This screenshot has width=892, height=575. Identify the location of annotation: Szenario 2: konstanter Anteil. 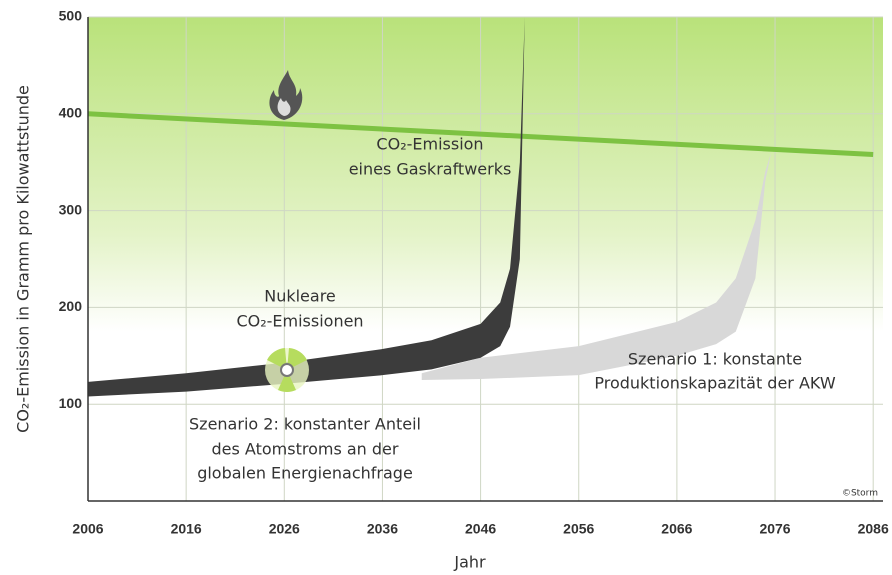
(305, 424).